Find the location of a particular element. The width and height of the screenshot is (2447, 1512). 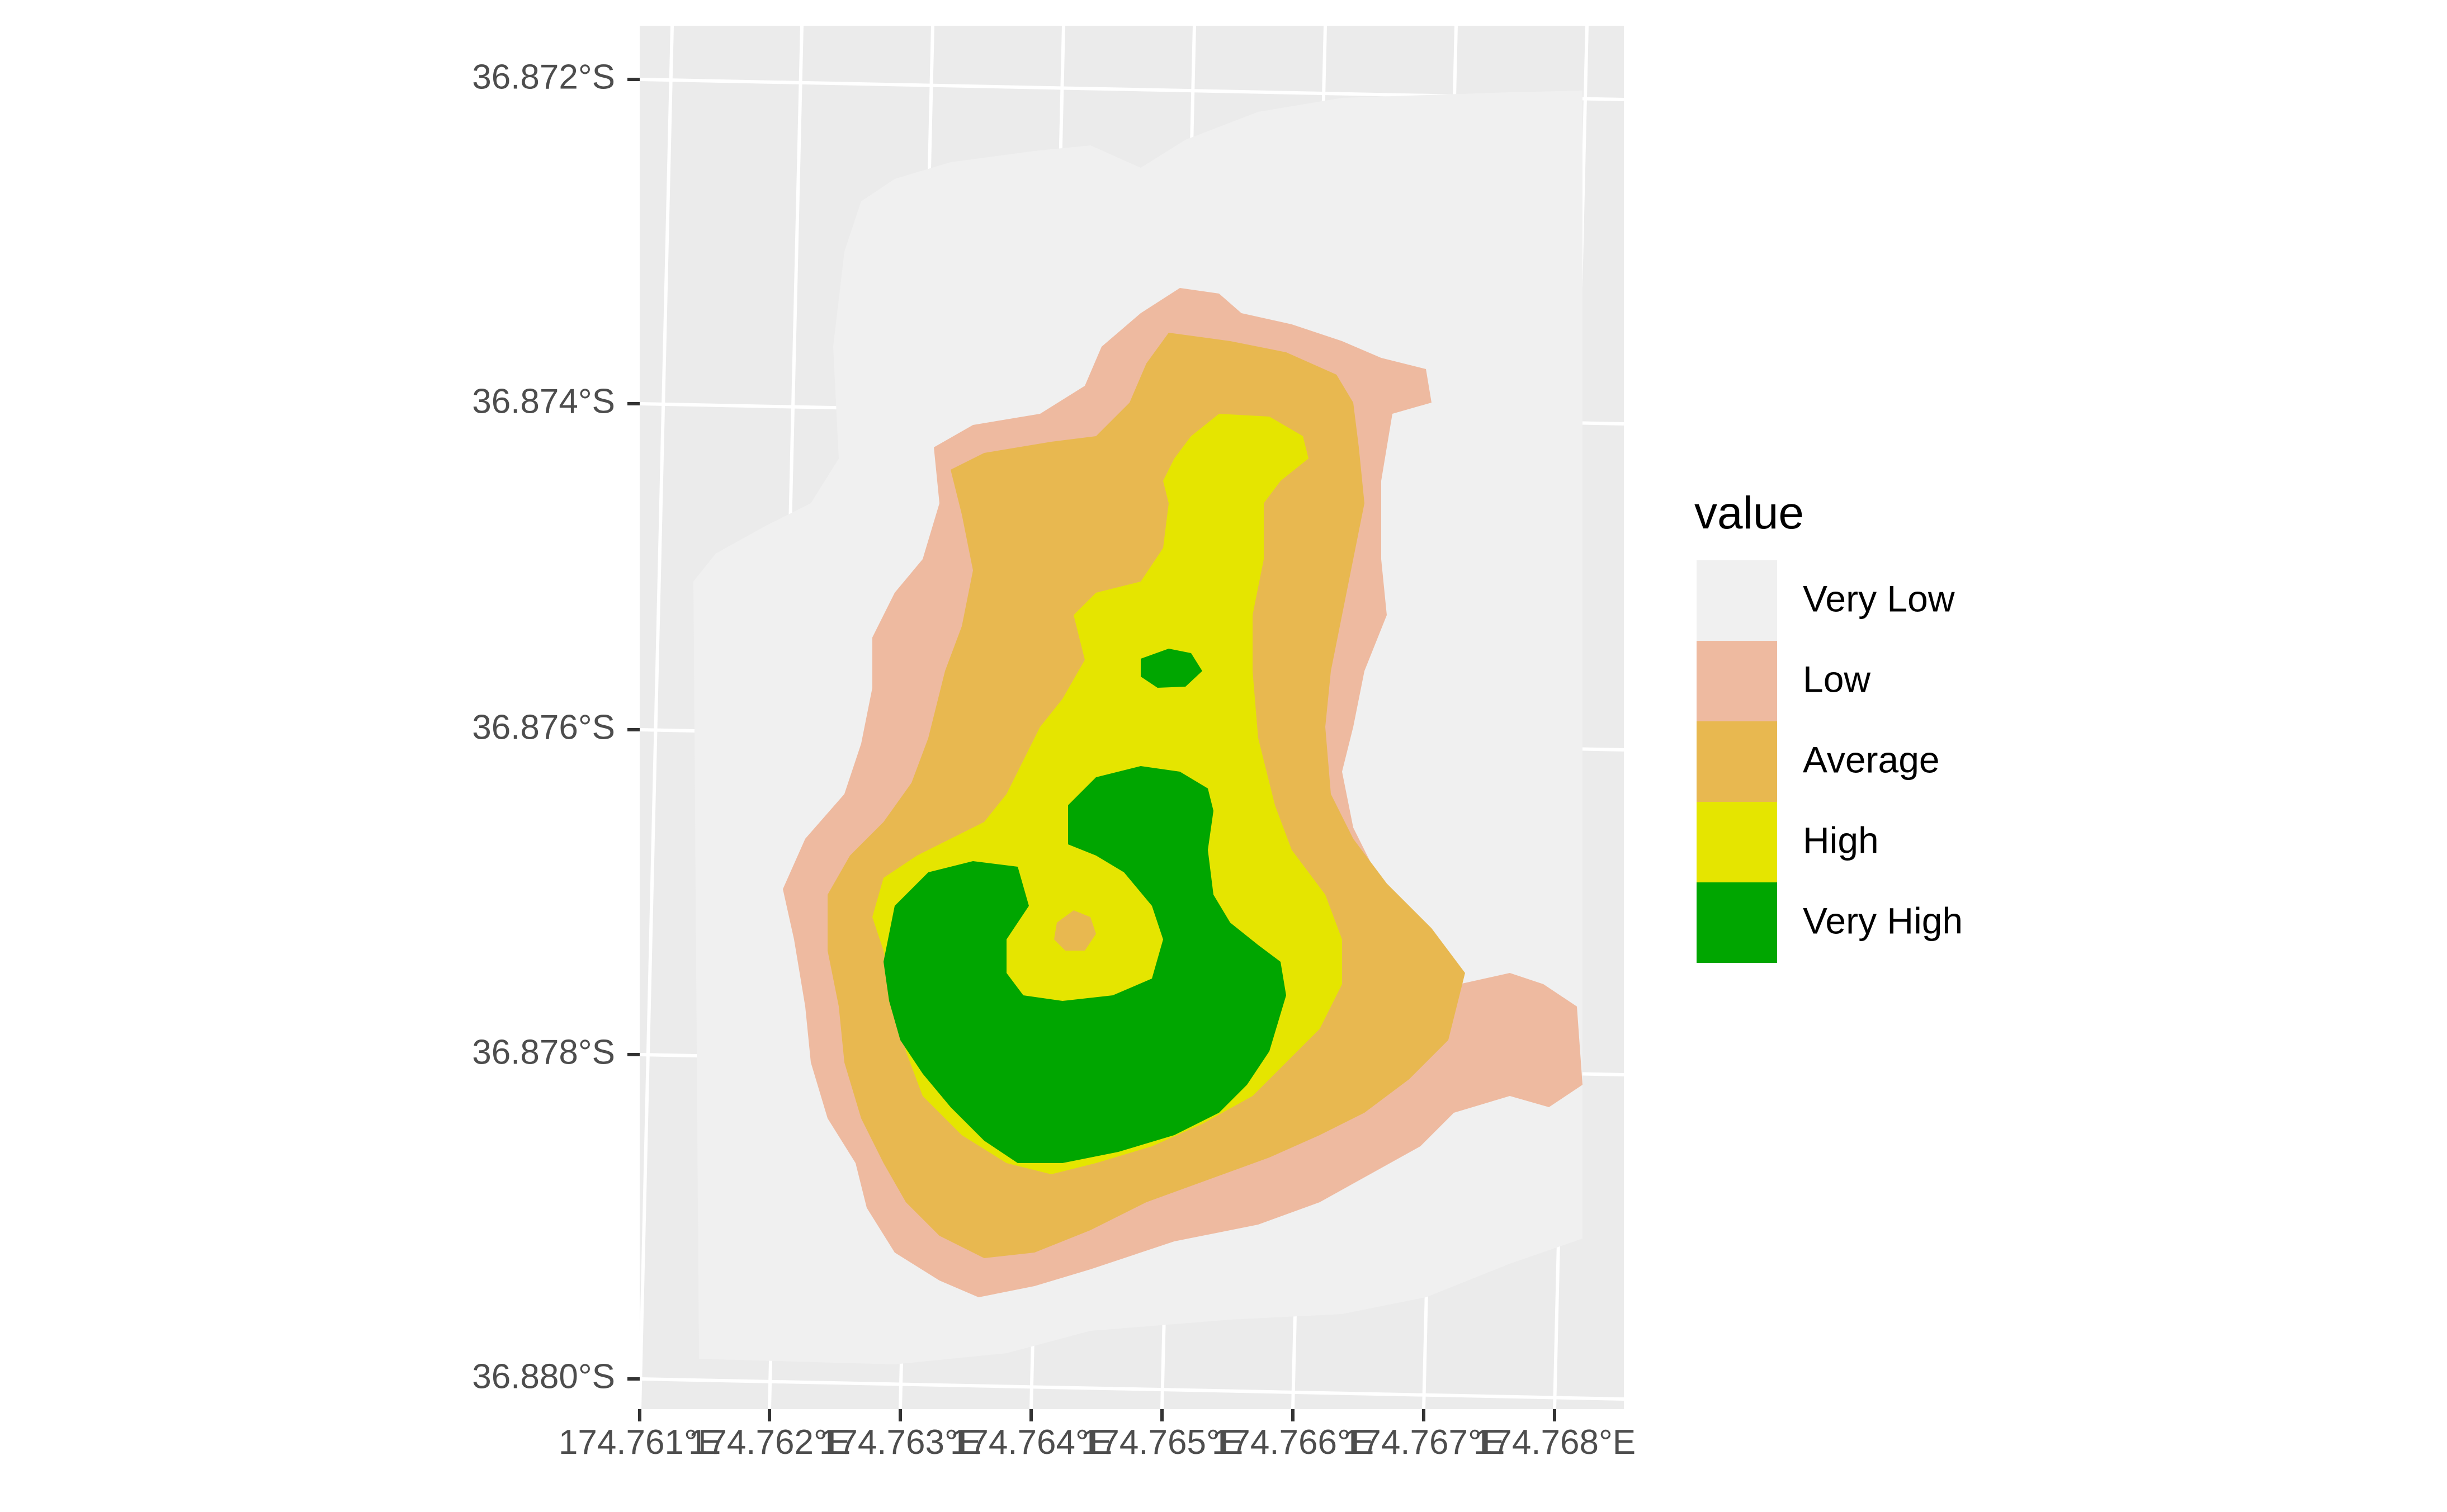

x-tick-label: 174.766°E is located at coordinates (1293, 1442).